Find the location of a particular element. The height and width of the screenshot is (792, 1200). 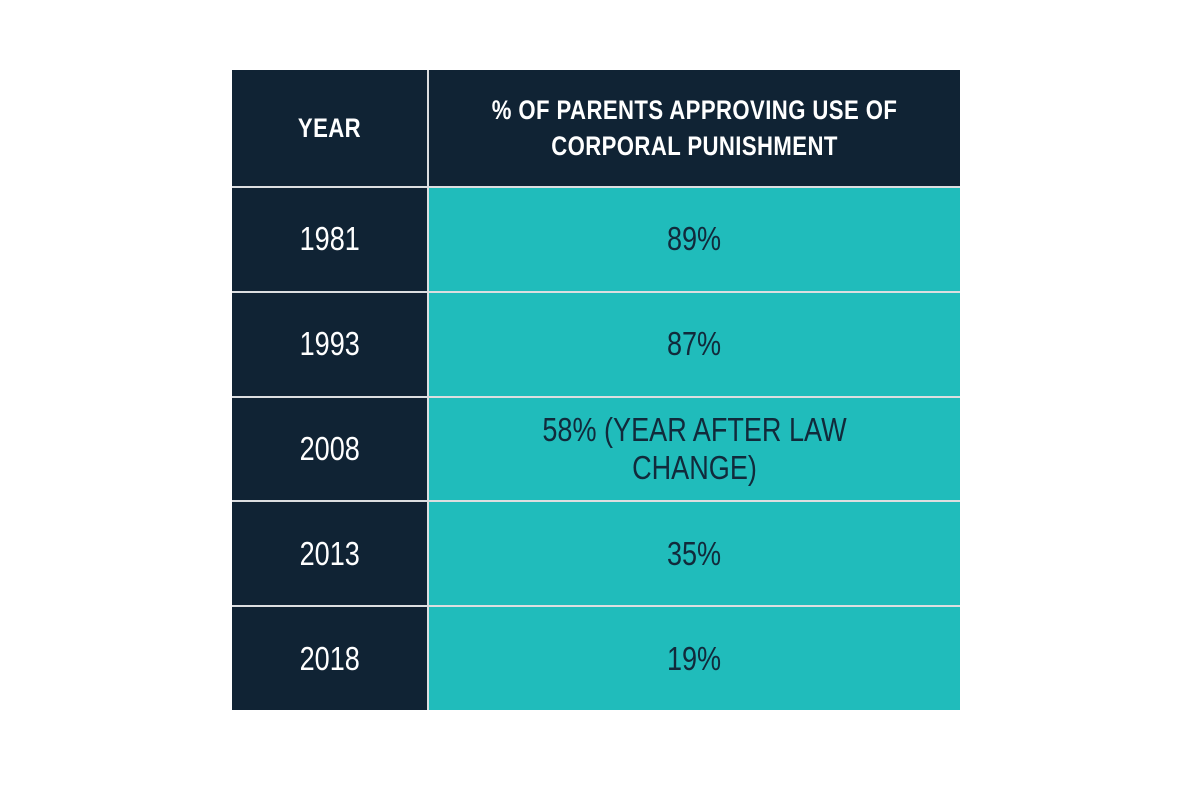

value-label: 87% is located at coordinates (694, 344).